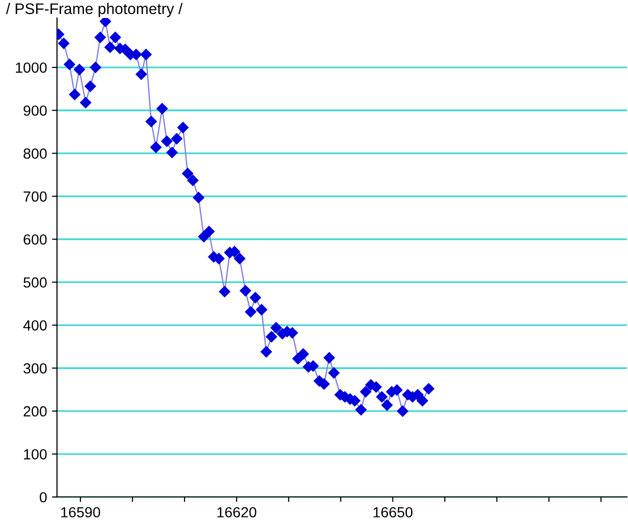 The image size is (628, 529). I want to click on y-tick-label: 100, so click(35, 454).